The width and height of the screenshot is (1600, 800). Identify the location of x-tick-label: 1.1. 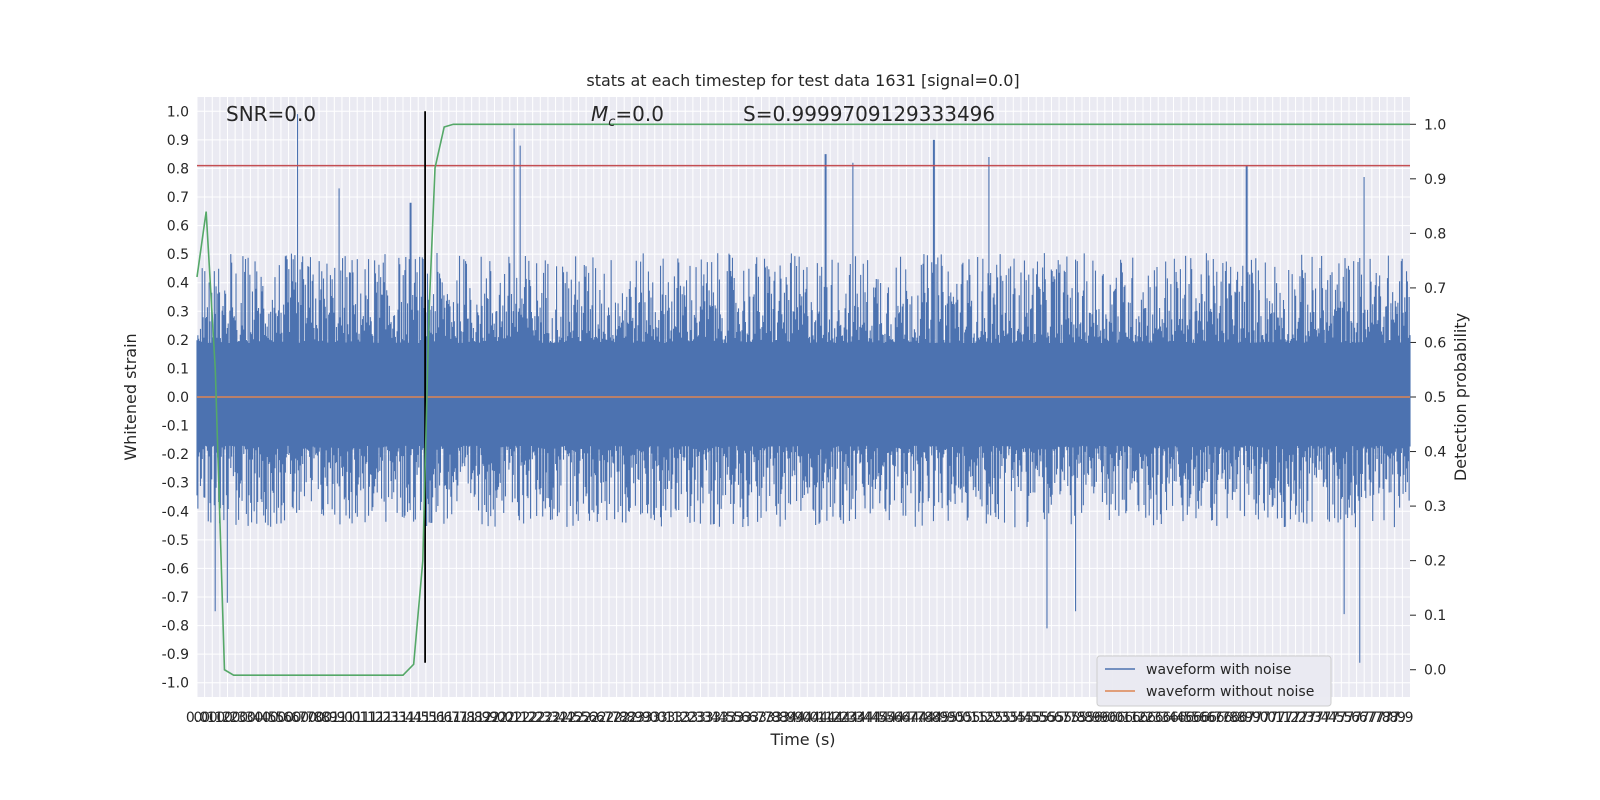
(365, 718).